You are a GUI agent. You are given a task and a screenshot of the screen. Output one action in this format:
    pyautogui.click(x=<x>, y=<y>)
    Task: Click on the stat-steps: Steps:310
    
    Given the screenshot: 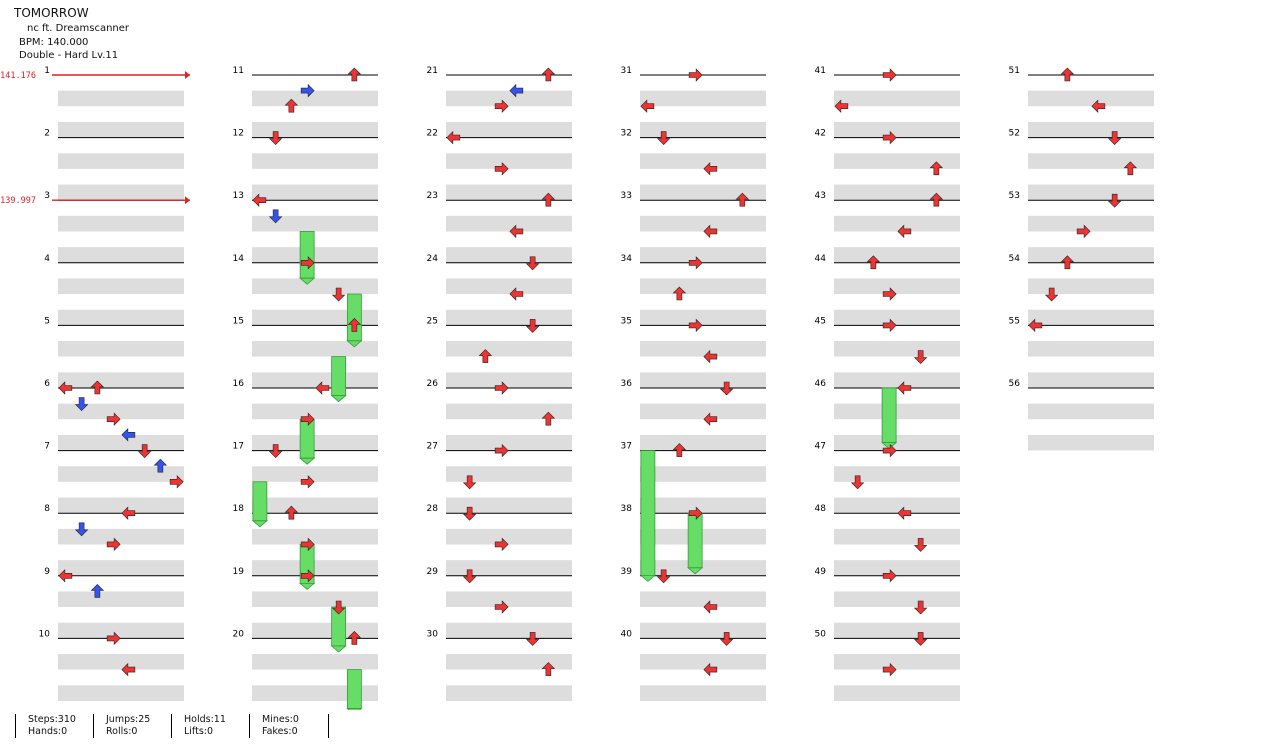 What is the action you would take?
    pyautogui.click(x=52, y=719)
    